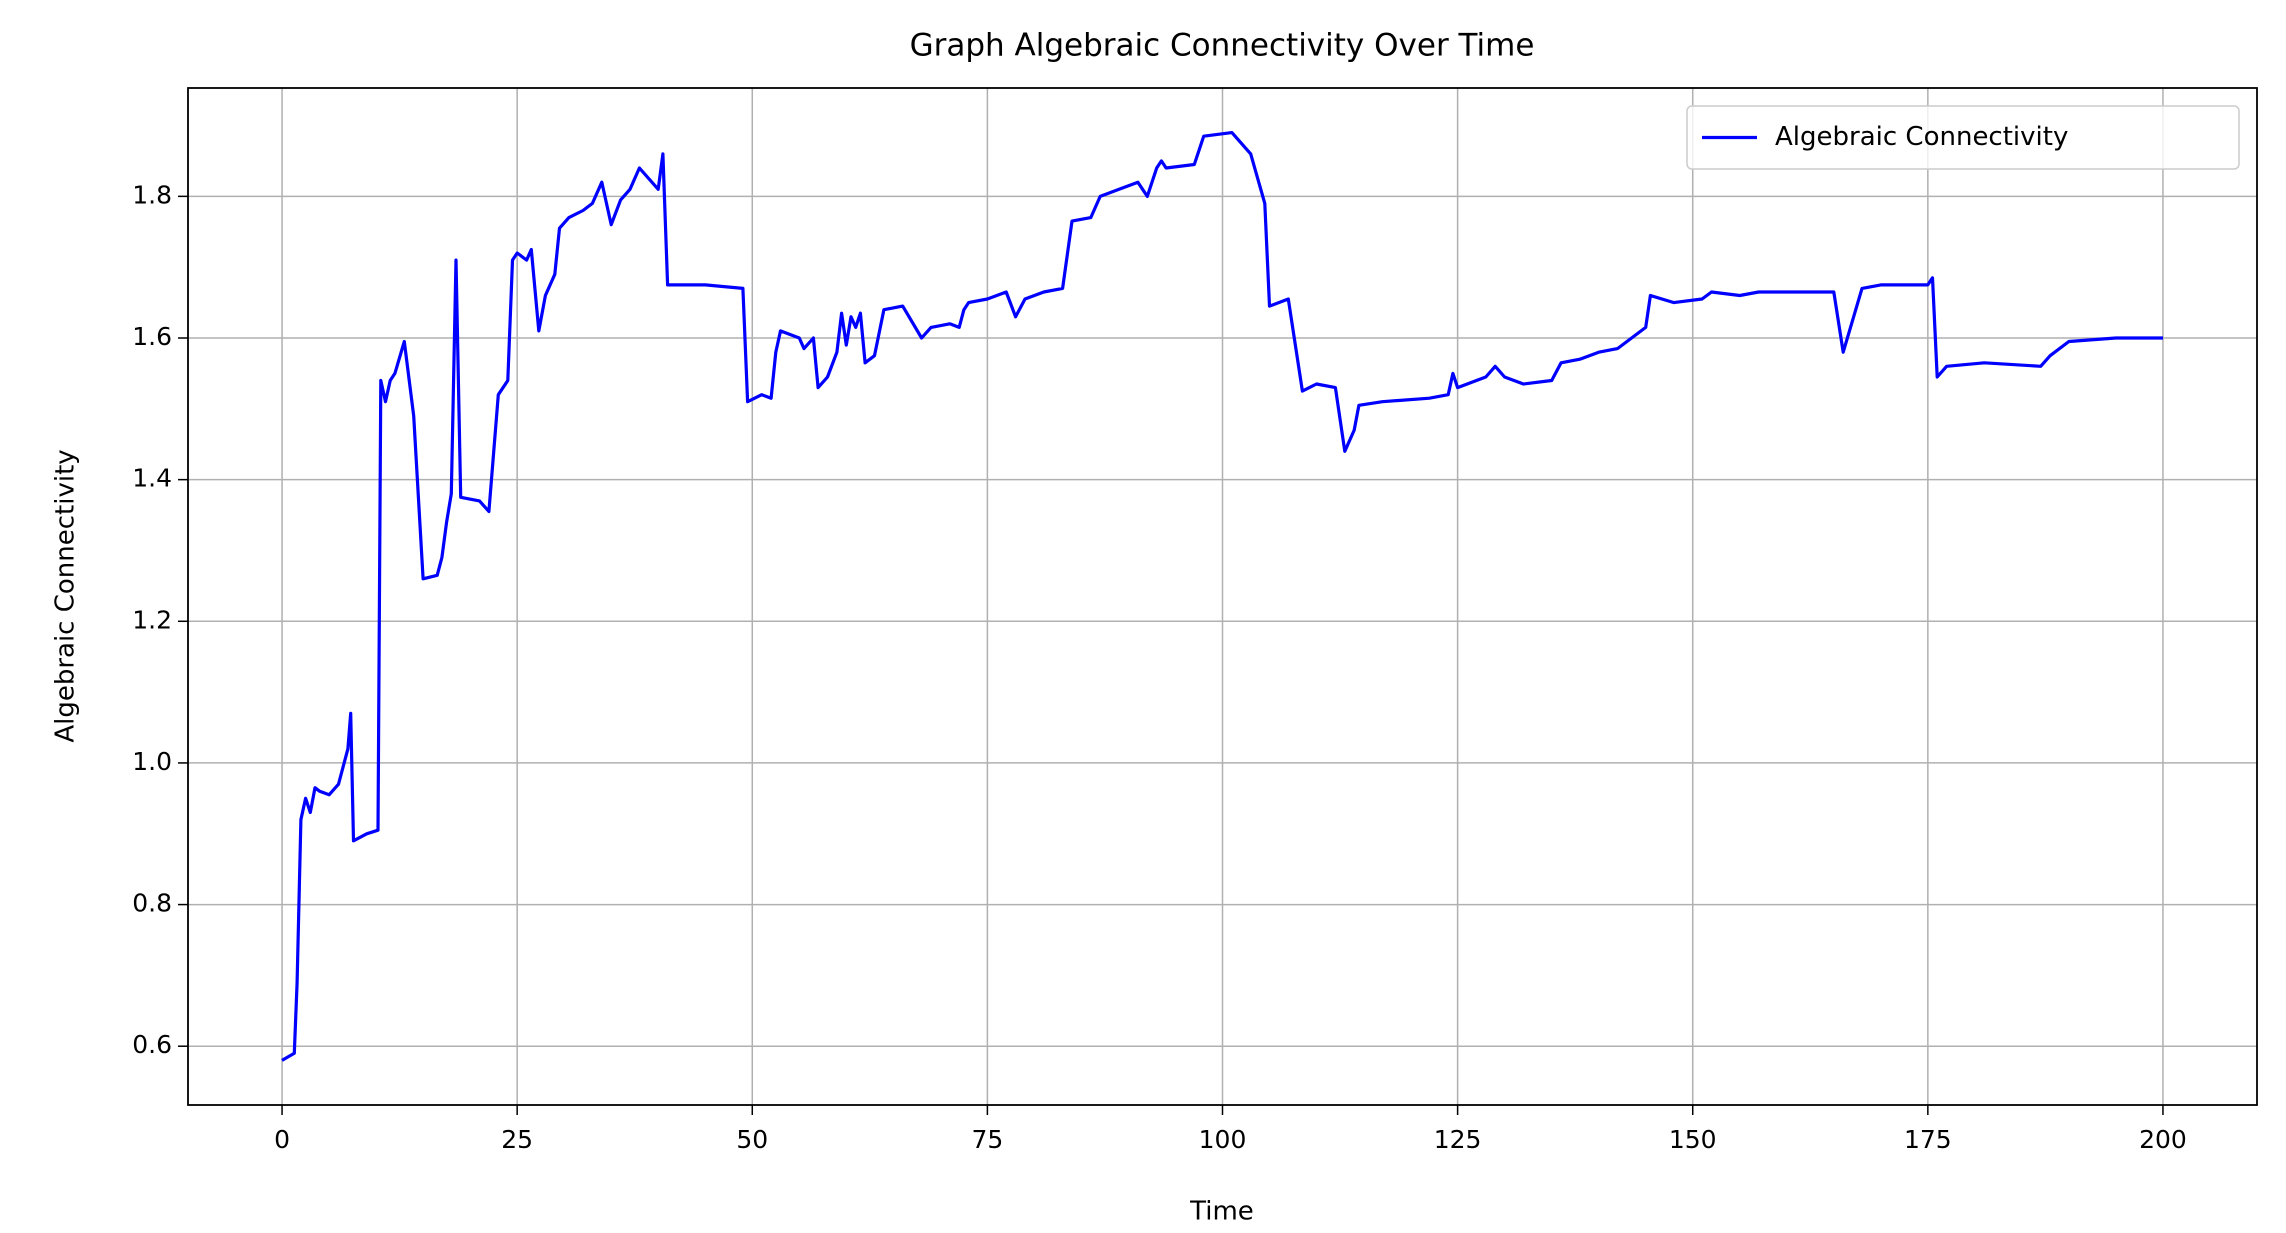  Describe the element at coordinates (152, 478) in the screenshot. I see `y-tick-label: 1.4` at that location.